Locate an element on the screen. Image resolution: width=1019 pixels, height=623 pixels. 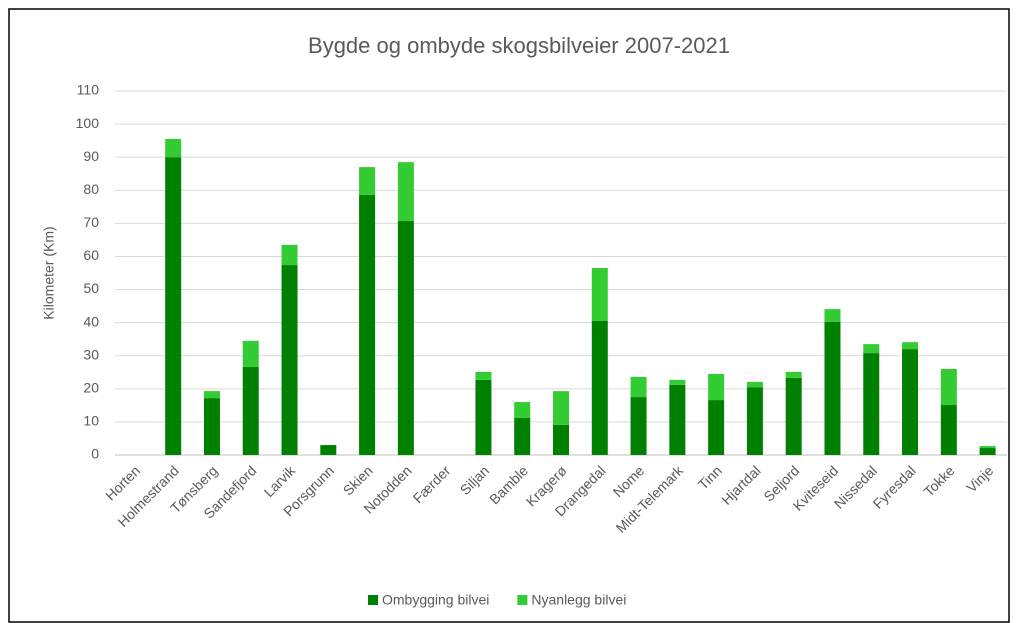
y-tick-label: 110 is located at coordinates (88, 90).